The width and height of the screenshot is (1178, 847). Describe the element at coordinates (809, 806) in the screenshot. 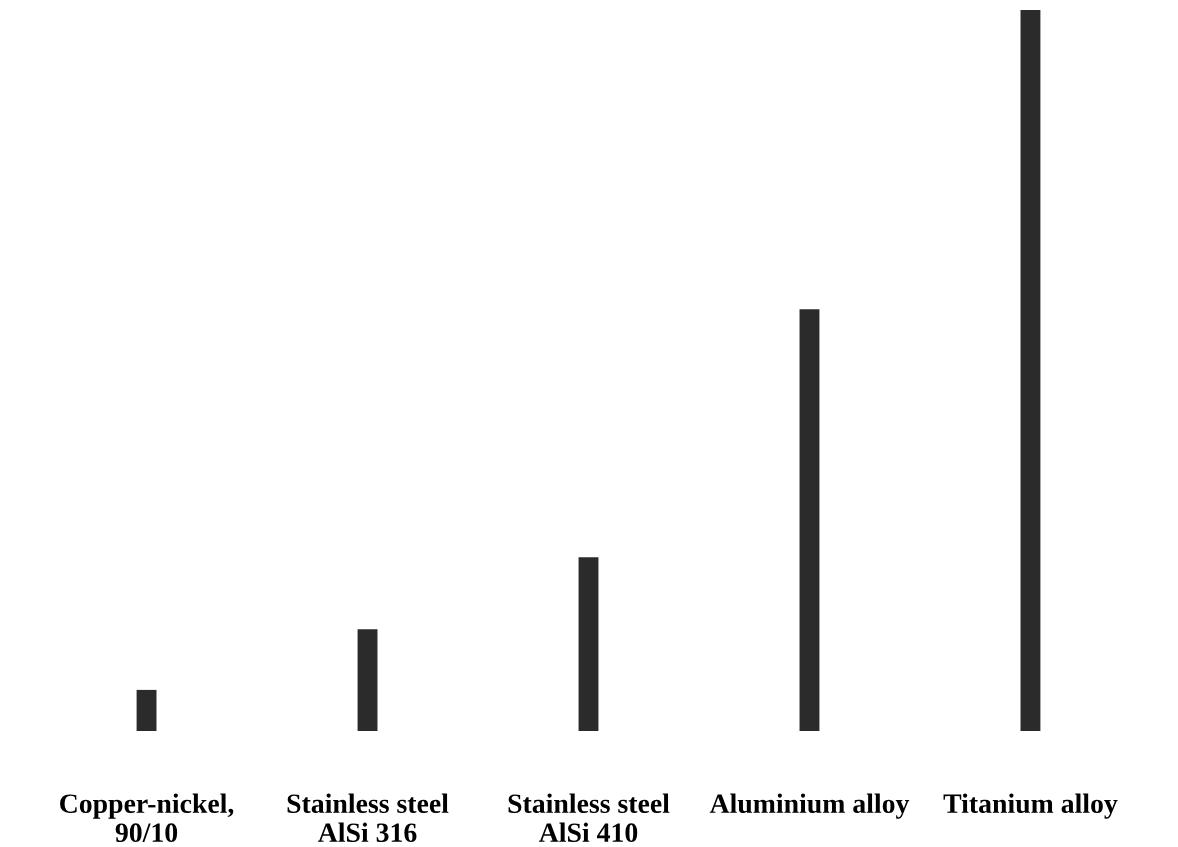

I see `x-tick-label: Aluminium alloy` at that location.